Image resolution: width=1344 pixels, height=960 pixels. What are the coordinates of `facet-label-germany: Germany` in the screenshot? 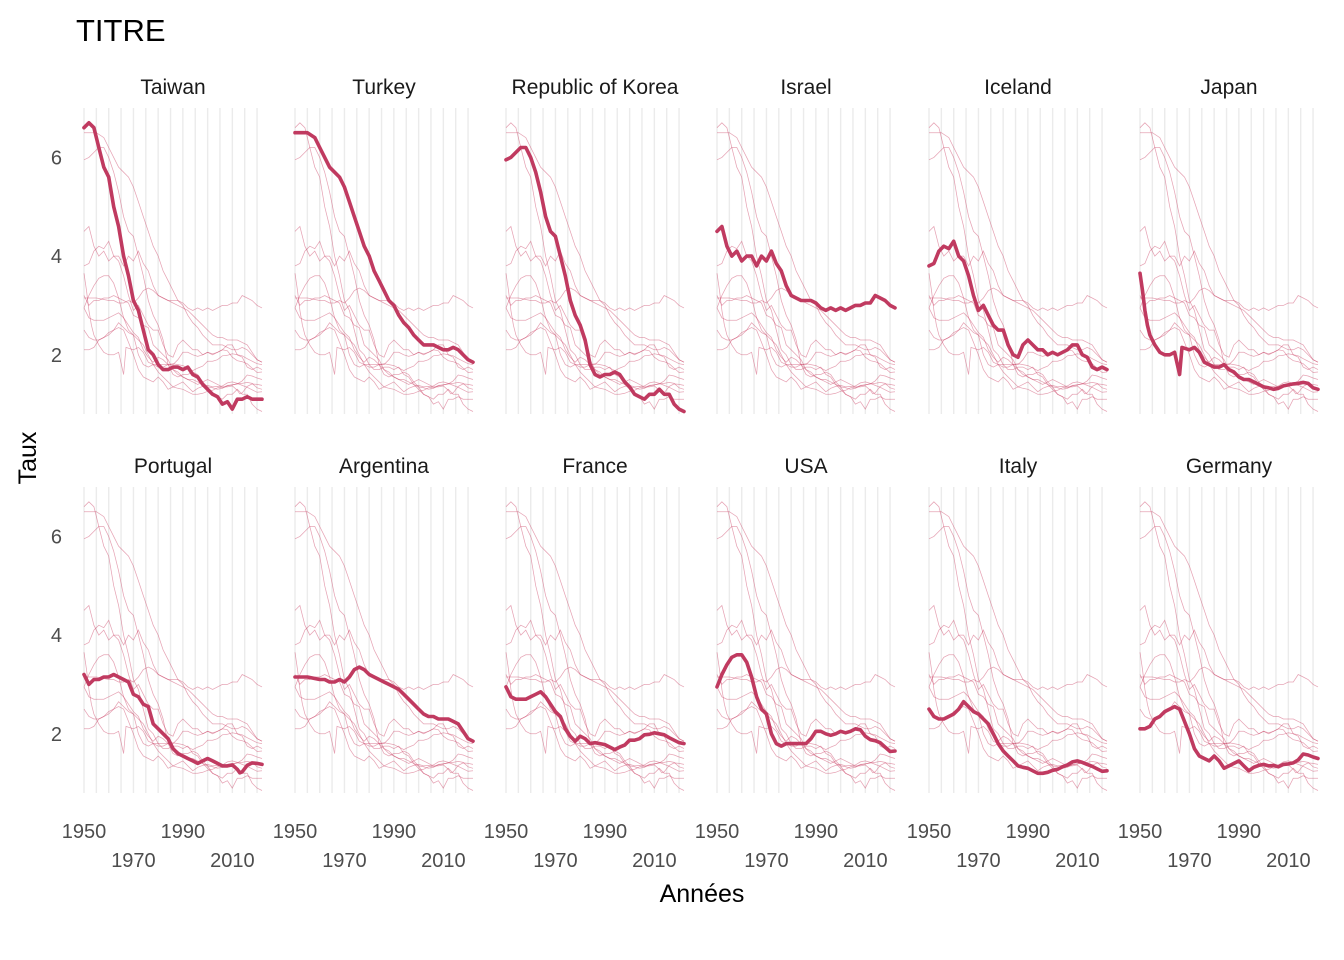 It's located at (1229, 466).